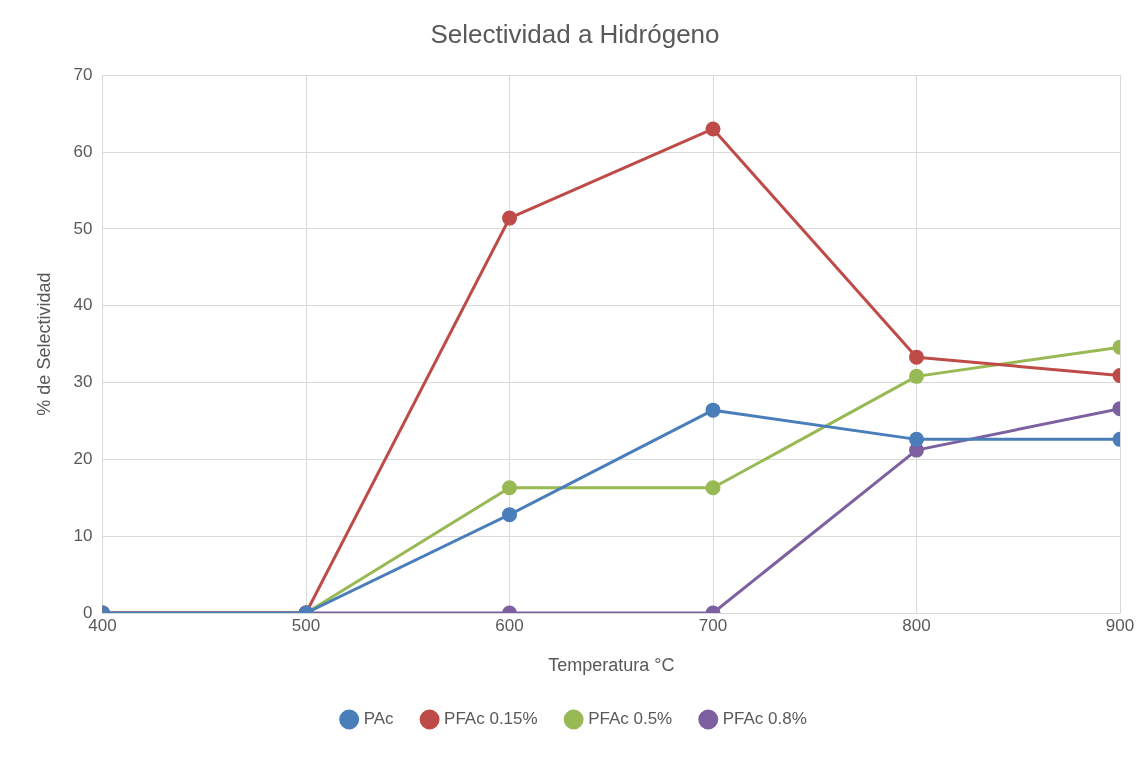 The image size is (1148, 758). What do you see at coordinates (83, 228) in the screenshot?
I see `y-tick-label: 50` at bounding box center [83, 228].